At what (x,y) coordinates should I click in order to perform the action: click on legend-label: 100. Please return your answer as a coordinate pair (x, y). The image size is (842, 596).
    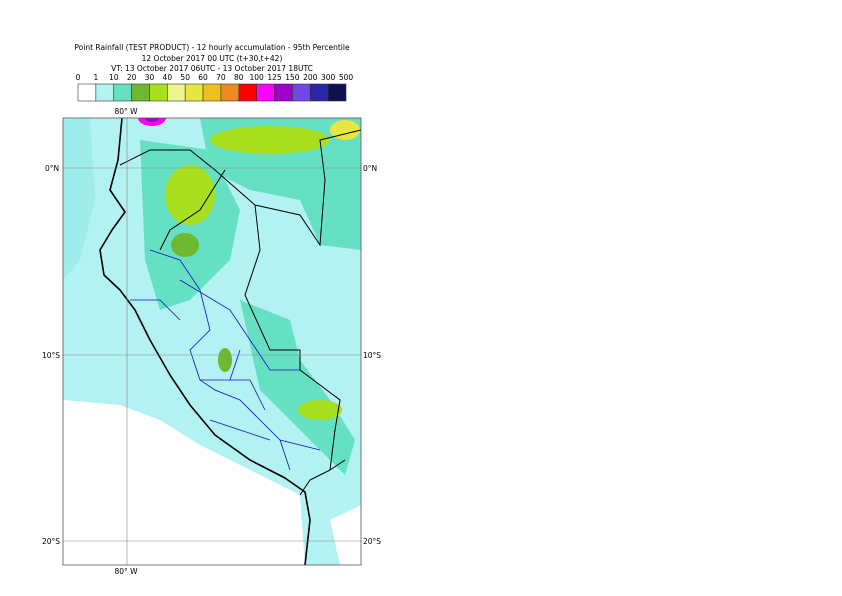
    Looking at the image, I should click on (257, 77).